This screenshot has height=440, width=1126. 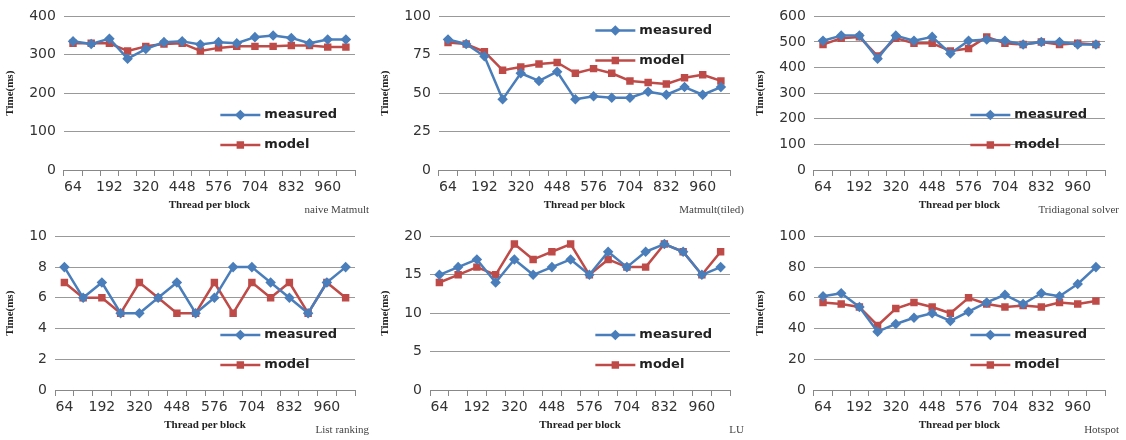 What do you see at coordinates (1079, 209) in the screenshot?
I see `text: Tridiagonal solver` at bounding box center [1079, 209].